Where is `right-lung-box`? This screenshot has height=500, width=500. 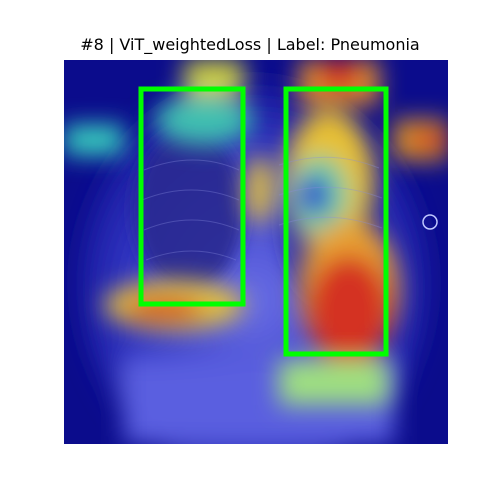
right-lung-box is located at coordinates (336, 221).